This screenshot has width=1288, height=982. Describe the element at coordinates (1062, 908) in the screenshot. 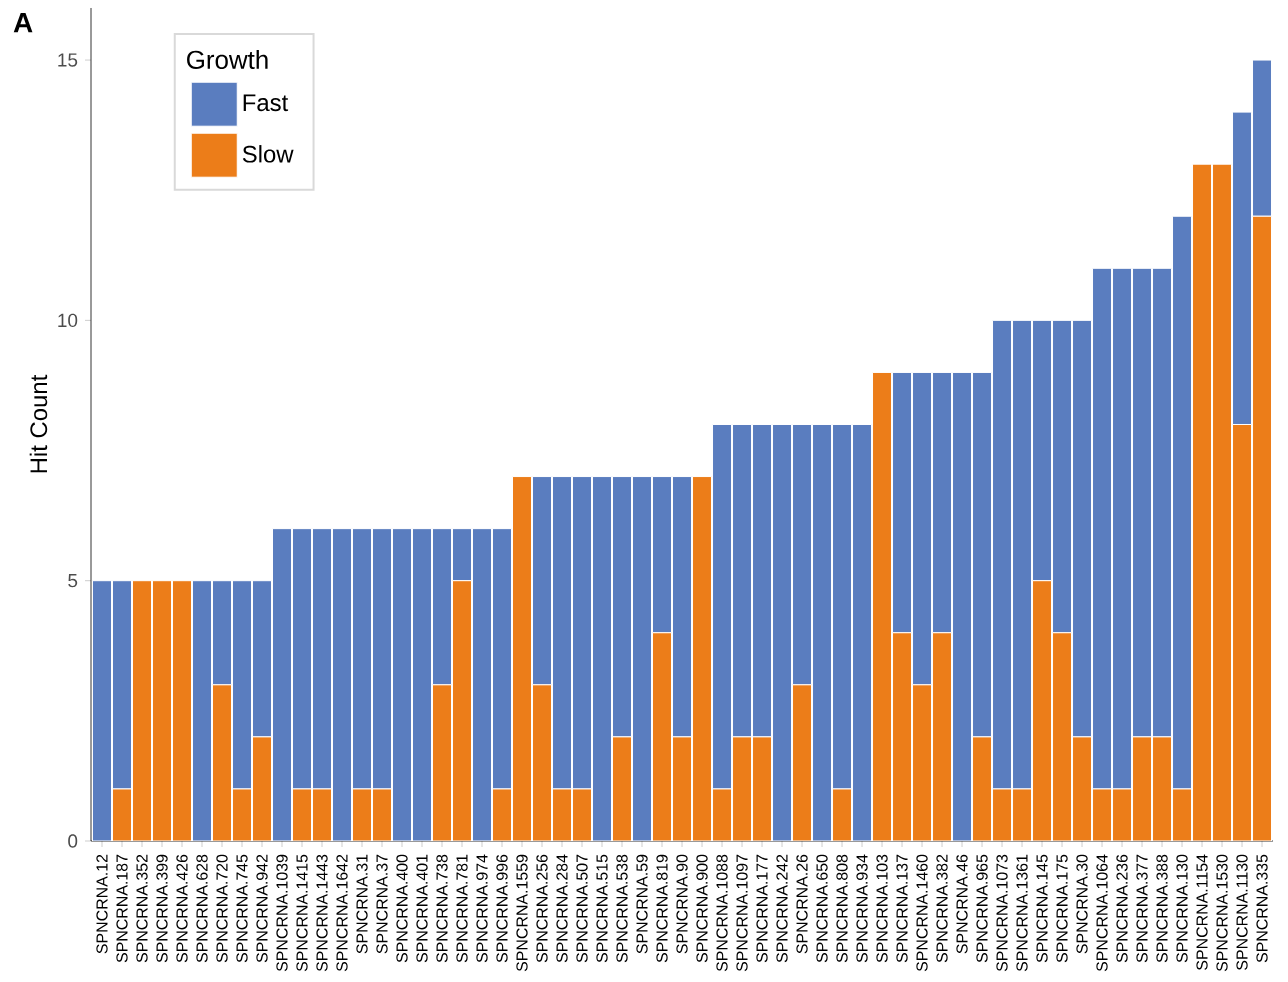

I see `x-tick-label: SPNCRNA.175` at that location.